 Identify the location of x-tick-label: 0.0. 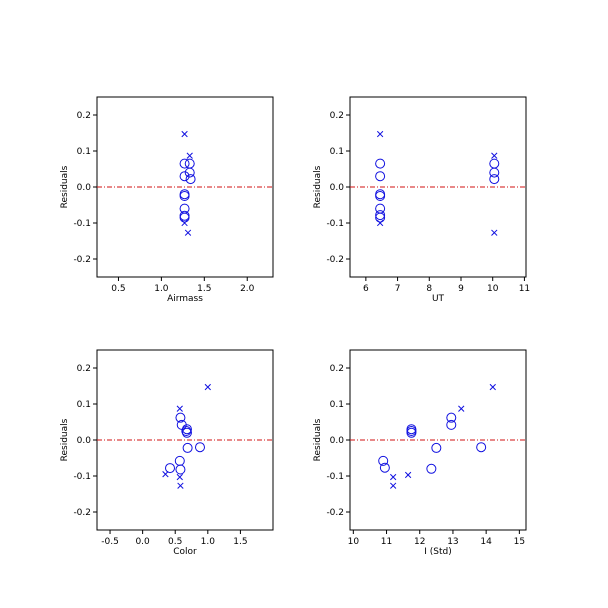
(142, 542).